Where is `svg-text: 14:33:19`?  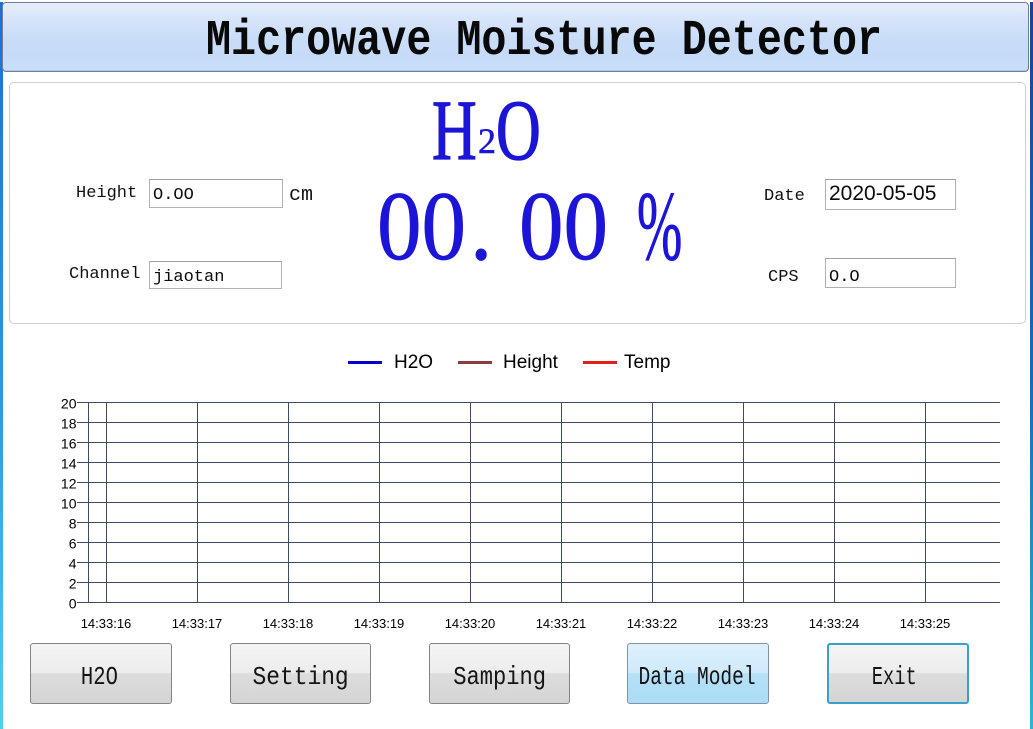
svg-text: 14:33:19 is located at coordinates (379, 623).